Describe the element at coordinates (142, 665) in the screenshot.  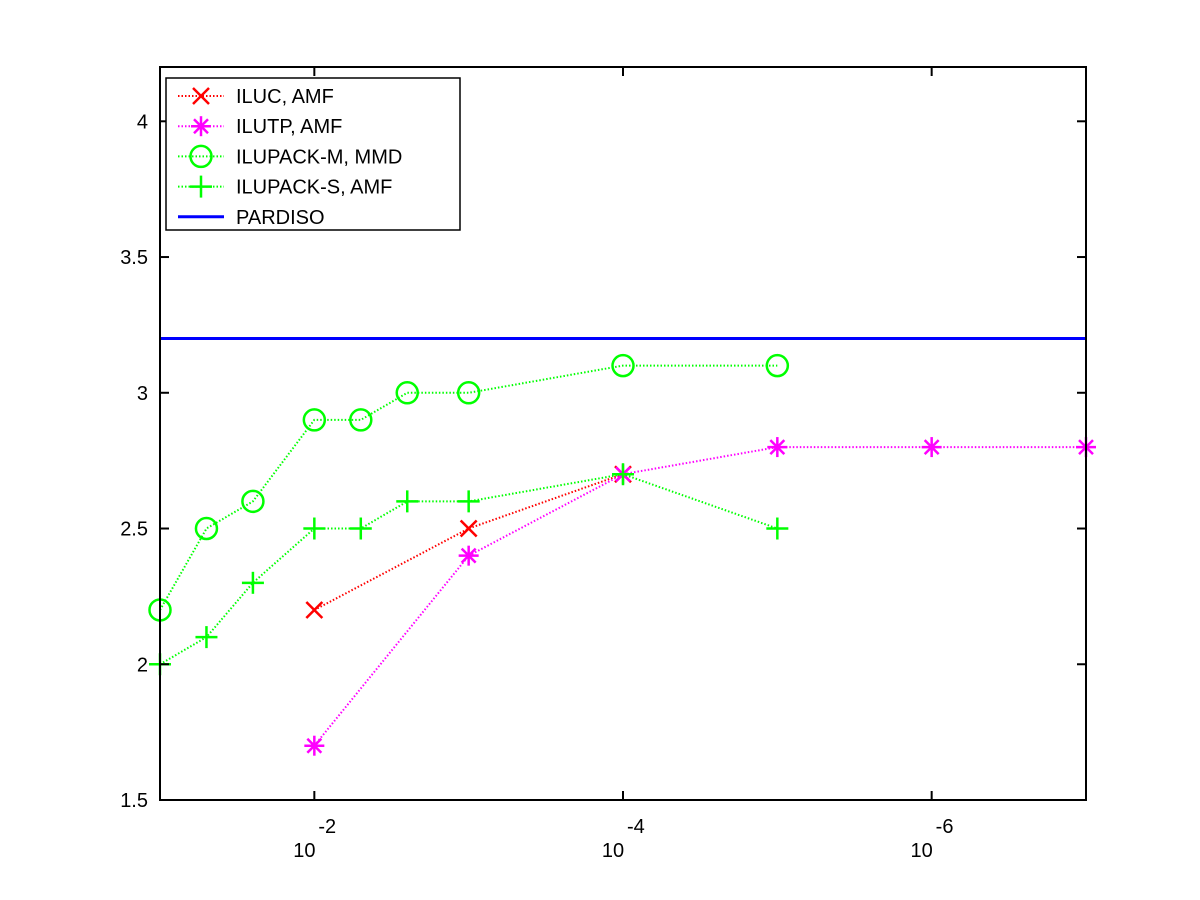
I see `y-tick-label: 2` at that location.